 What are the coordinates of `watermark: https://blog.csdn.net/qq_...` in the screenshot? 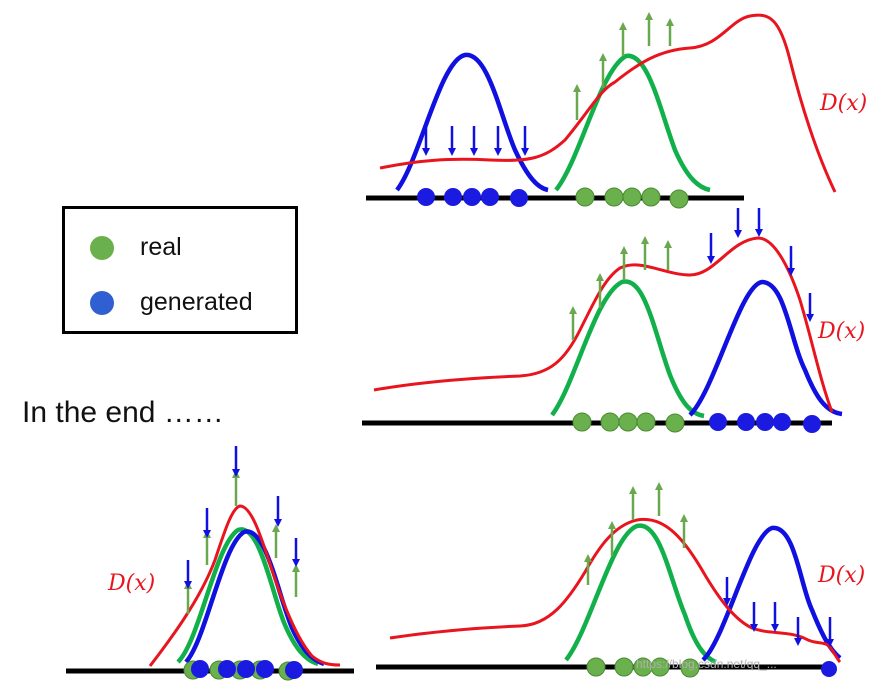 It's located at (706, 664).